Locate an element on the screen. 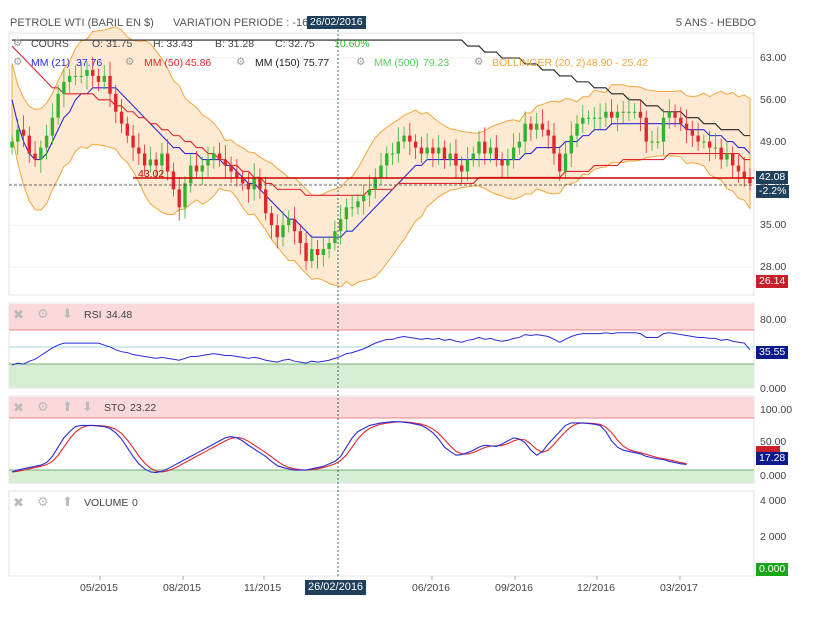 Image resolution: width=822 pixels, height=629 pixels. volume-last-badge: 0.000 is located at coordinates (772, 569).